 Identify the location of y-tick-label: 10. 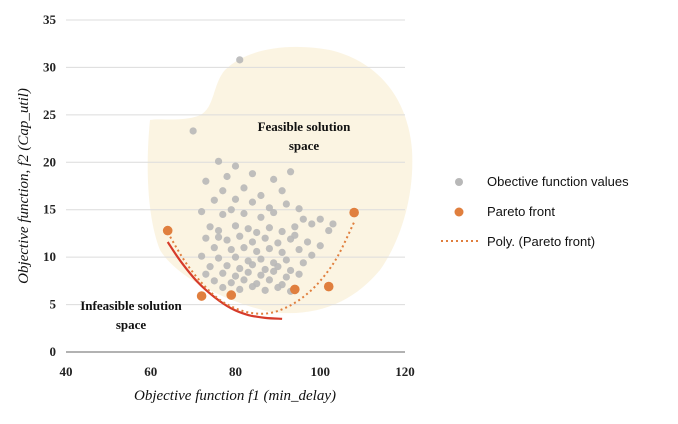
(49, 256).